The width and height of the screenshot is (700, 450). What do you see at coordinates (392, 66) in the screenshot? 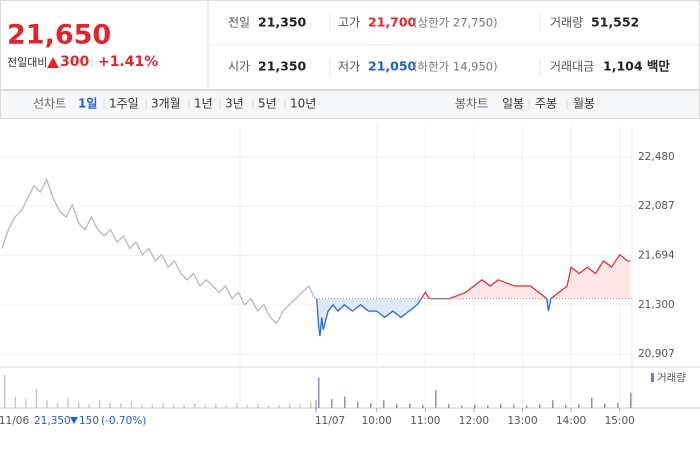
I see `stat-value: 21,050` at bounding box center [392, 66].